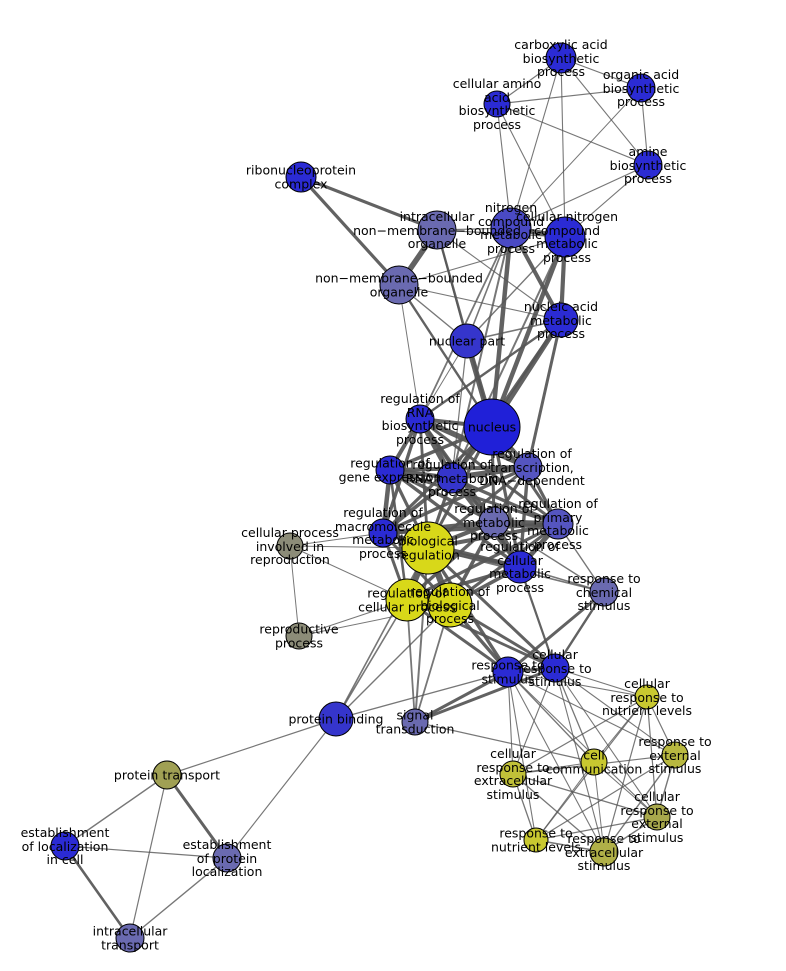 Image resolution: width=786 pixels, height=971 pixels. What do you see at coordinates (508, 672) in the screenshot?
I see `graph-node-response-to-stimulus` at bounding box center [508, 672].